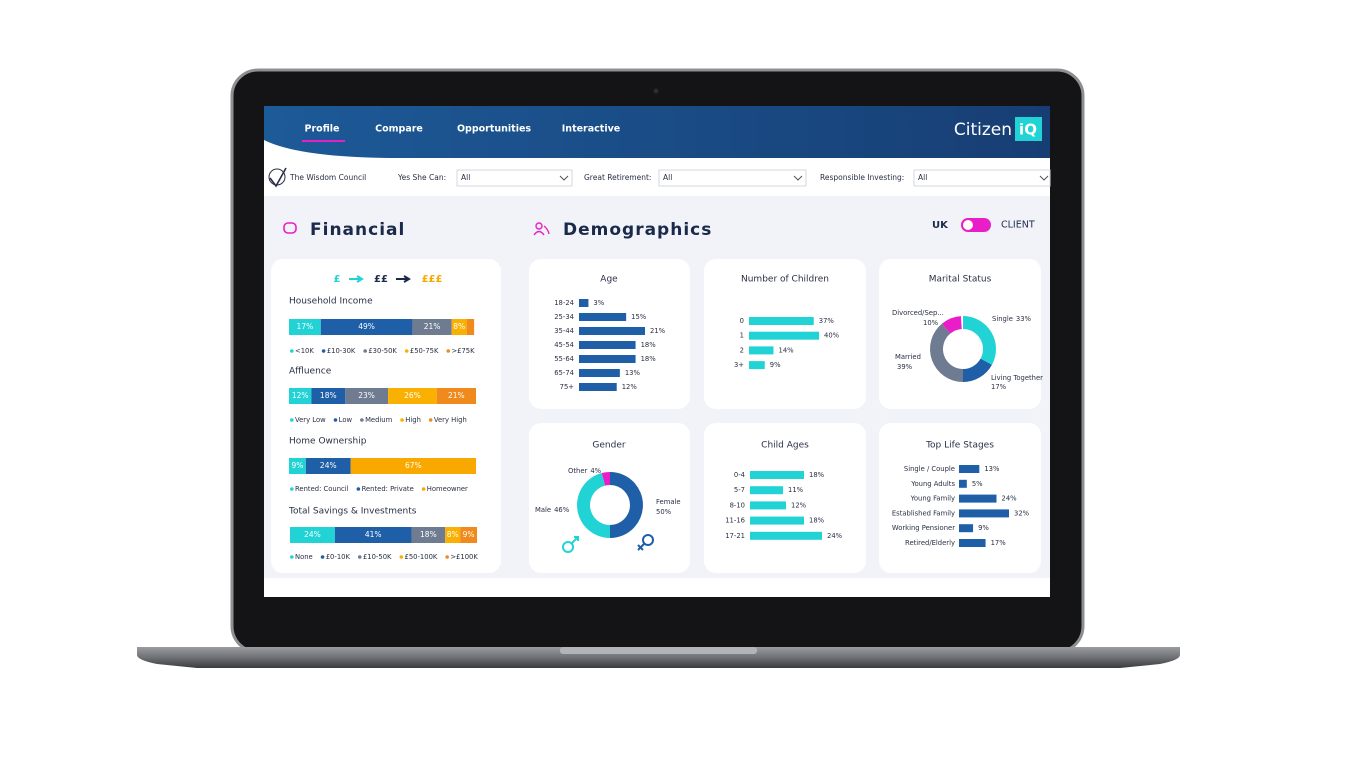 The height and width of the screenshot is (768, 1366). Describe the element at coordinates (1028, 130) in the screenshot. I see `brand-badge: iQ` at that location.